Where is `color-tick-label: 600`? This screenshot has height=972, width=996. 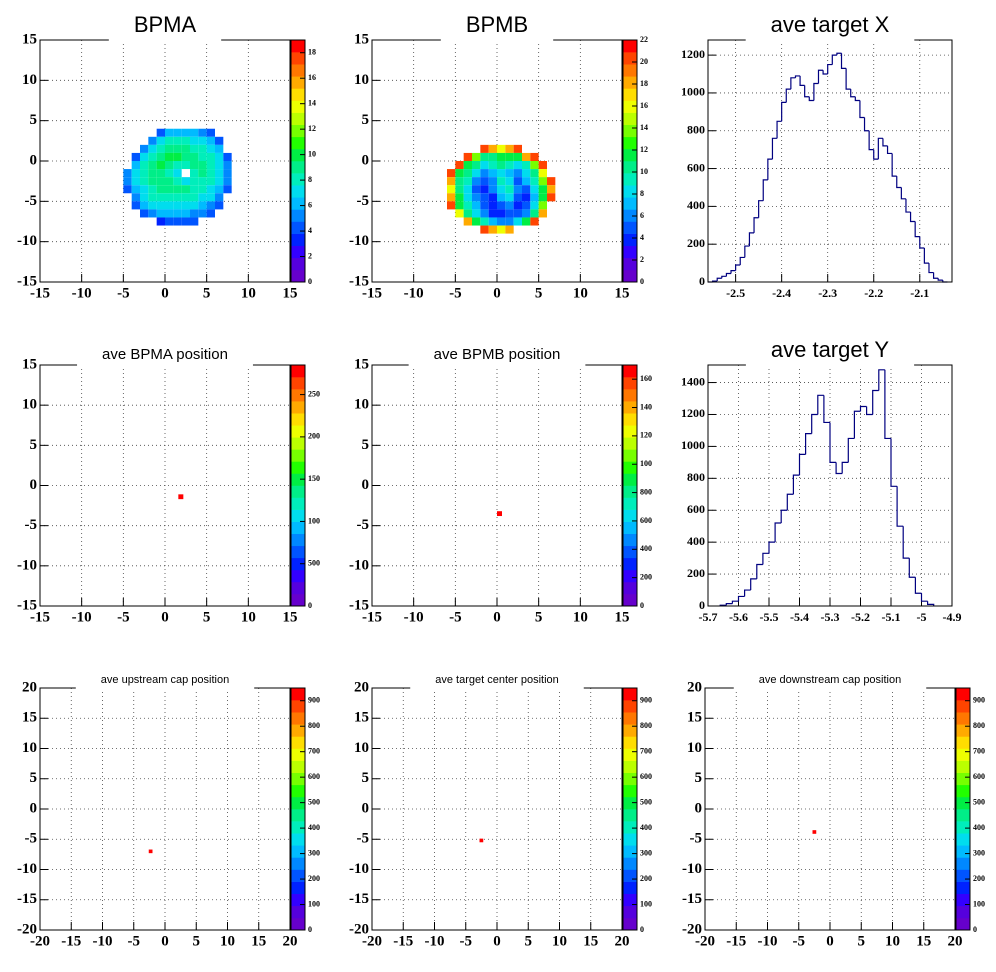 color-tick-label: 600 is located at coordinates (646, 776).